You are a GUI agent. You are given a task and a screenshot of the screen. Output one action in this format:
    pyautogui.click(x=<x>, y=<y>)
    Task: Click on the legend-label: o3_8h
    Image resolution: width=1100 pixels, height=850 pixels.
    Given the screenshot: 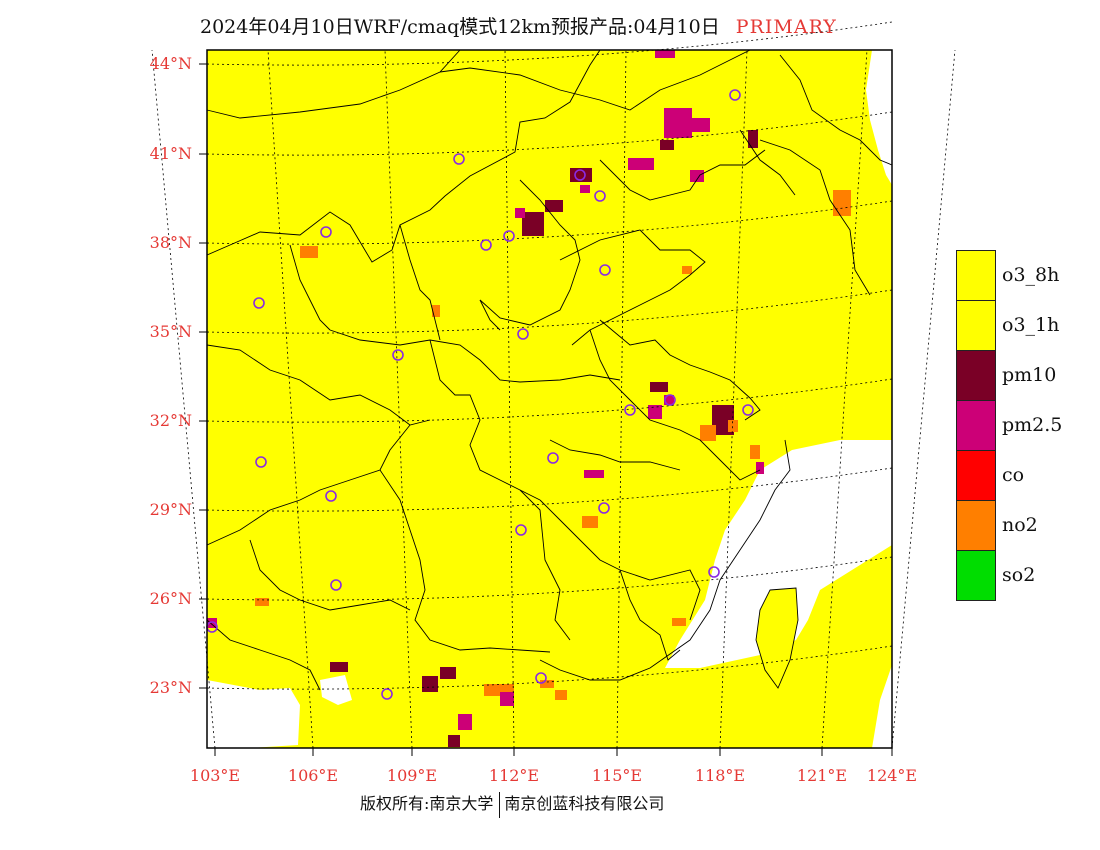 What is the action you would take?
    pyautogui.click(x=1031, y=275)
    